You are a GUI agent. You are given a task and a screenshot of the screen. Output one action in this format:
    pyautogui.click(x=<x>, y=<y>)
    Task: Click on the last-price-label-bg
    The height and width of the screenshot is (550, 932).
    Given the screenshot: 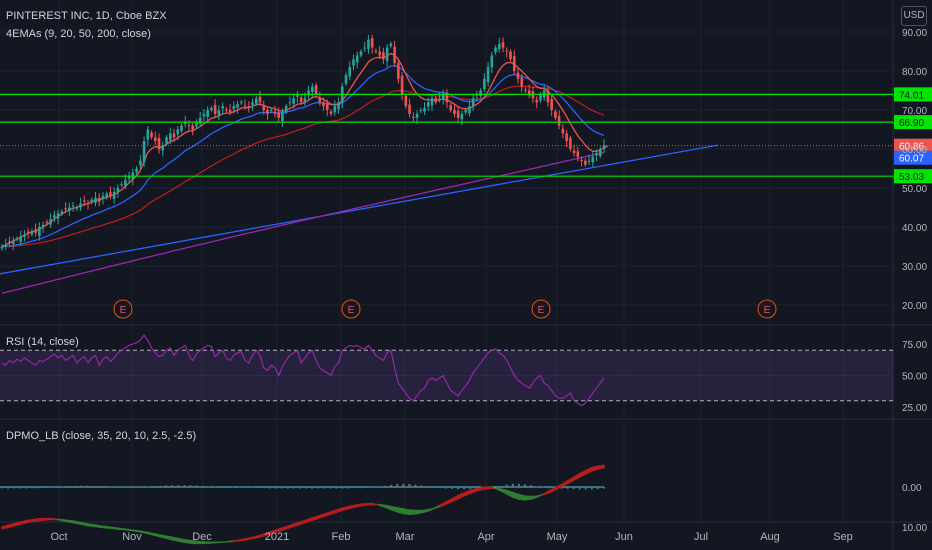 What is the action you would take?
    pyautogui.click(x=913, y=145)
    